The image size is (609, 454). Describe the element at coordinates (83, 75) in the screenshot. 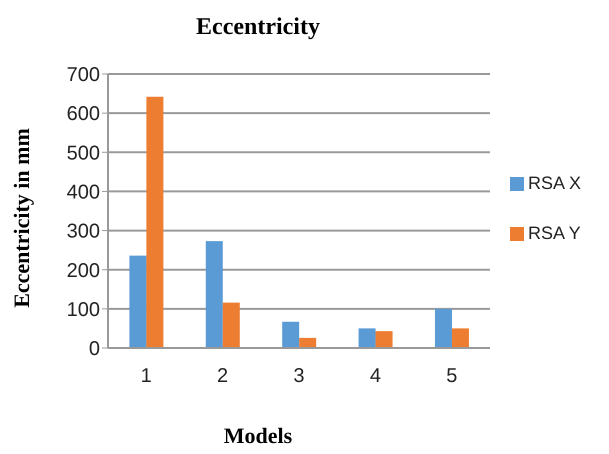

I see `y-tick-label: 700` at that location.